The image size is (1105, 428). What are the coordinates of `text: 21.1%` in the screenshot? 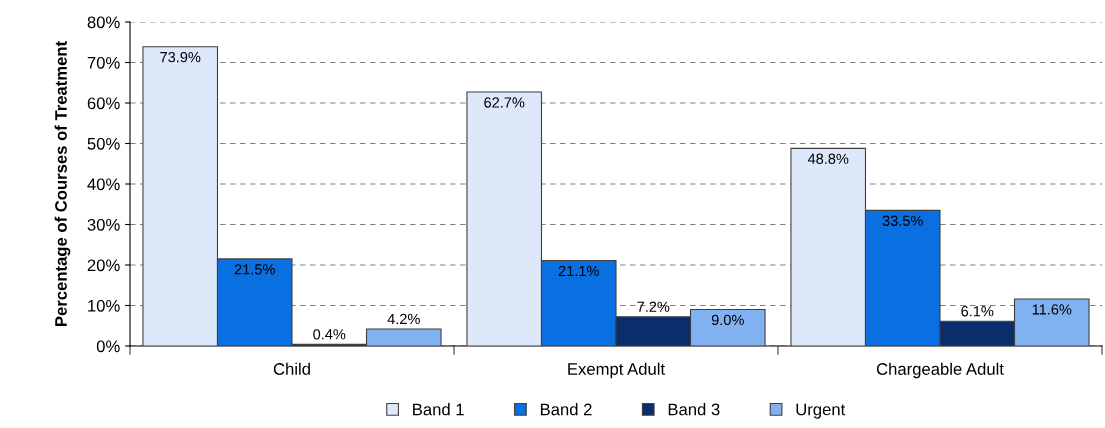 It's located at (578, 271).